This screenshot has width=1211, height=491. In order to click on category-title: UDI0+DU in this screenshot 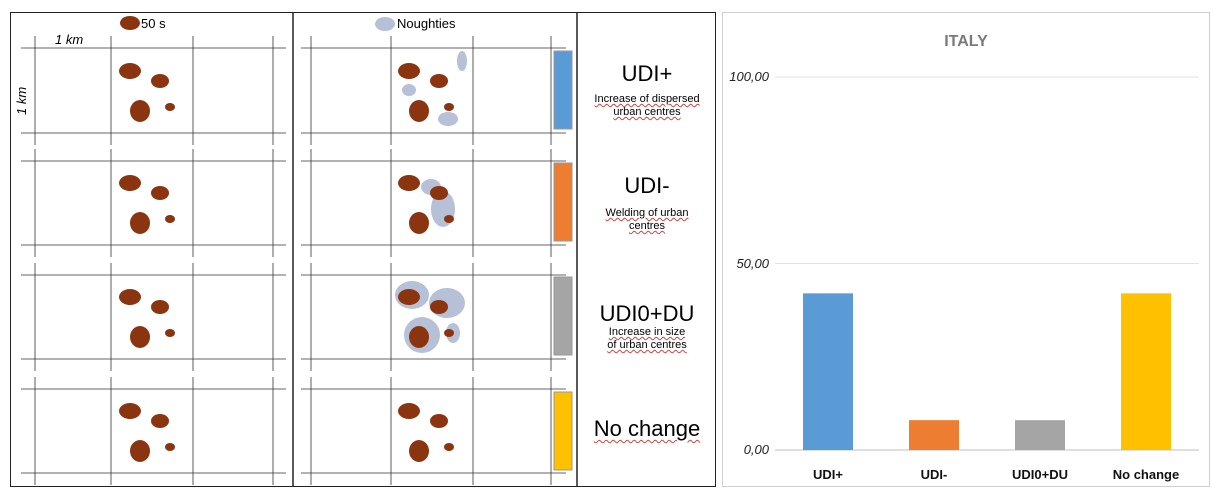, I will do `click(647, 313)`.